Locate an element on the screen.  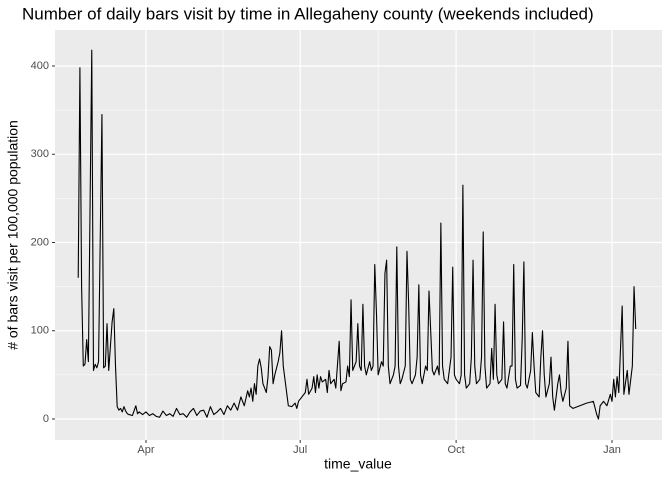
x-tick-label: Apr is located at coordinates (145, 450).